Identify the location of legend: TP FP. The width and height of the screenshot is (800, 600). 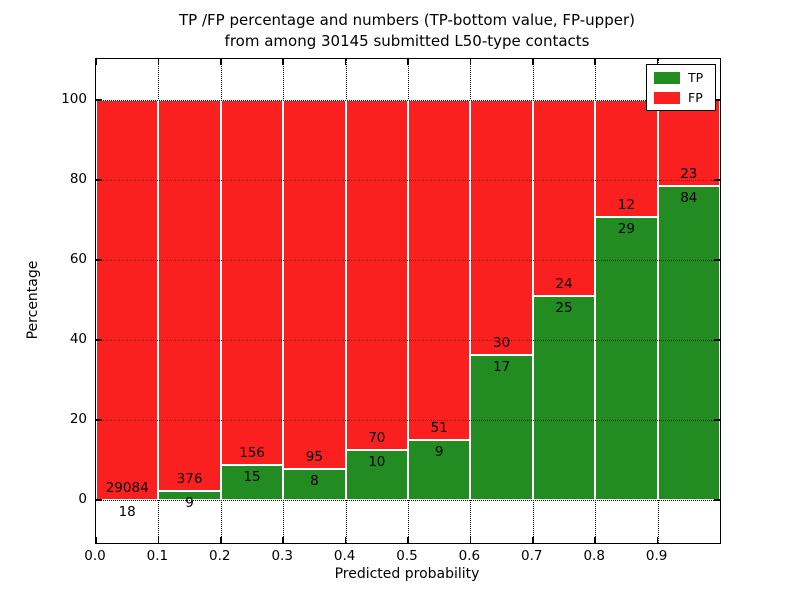
(681, 87).